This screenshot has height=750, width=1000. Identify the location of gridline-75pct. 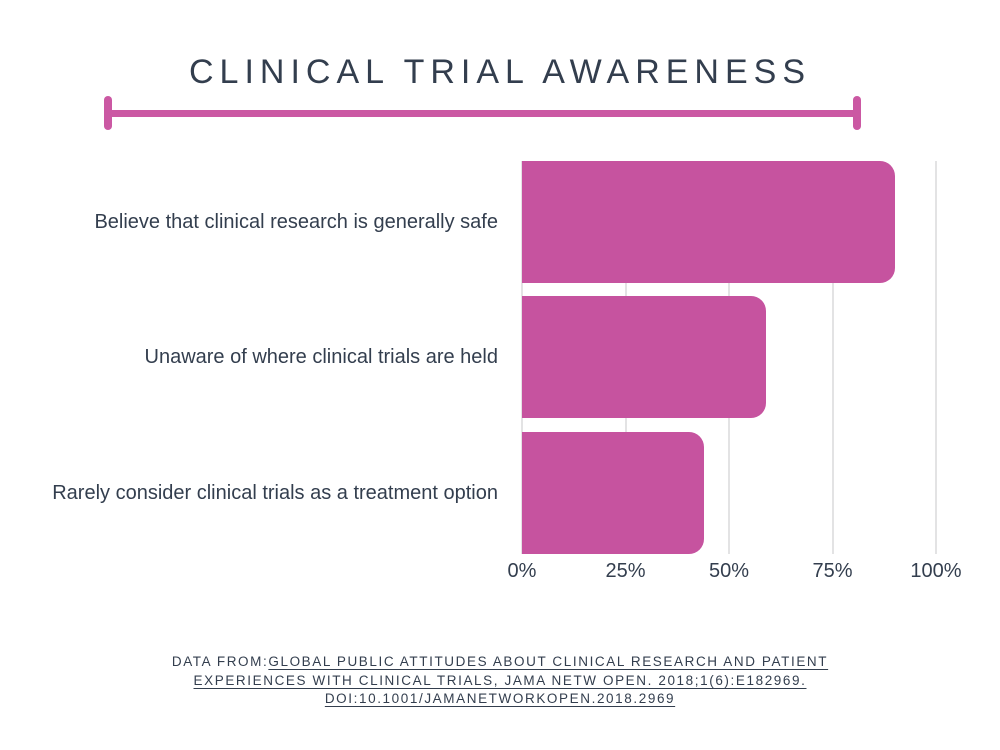
(832, 357).